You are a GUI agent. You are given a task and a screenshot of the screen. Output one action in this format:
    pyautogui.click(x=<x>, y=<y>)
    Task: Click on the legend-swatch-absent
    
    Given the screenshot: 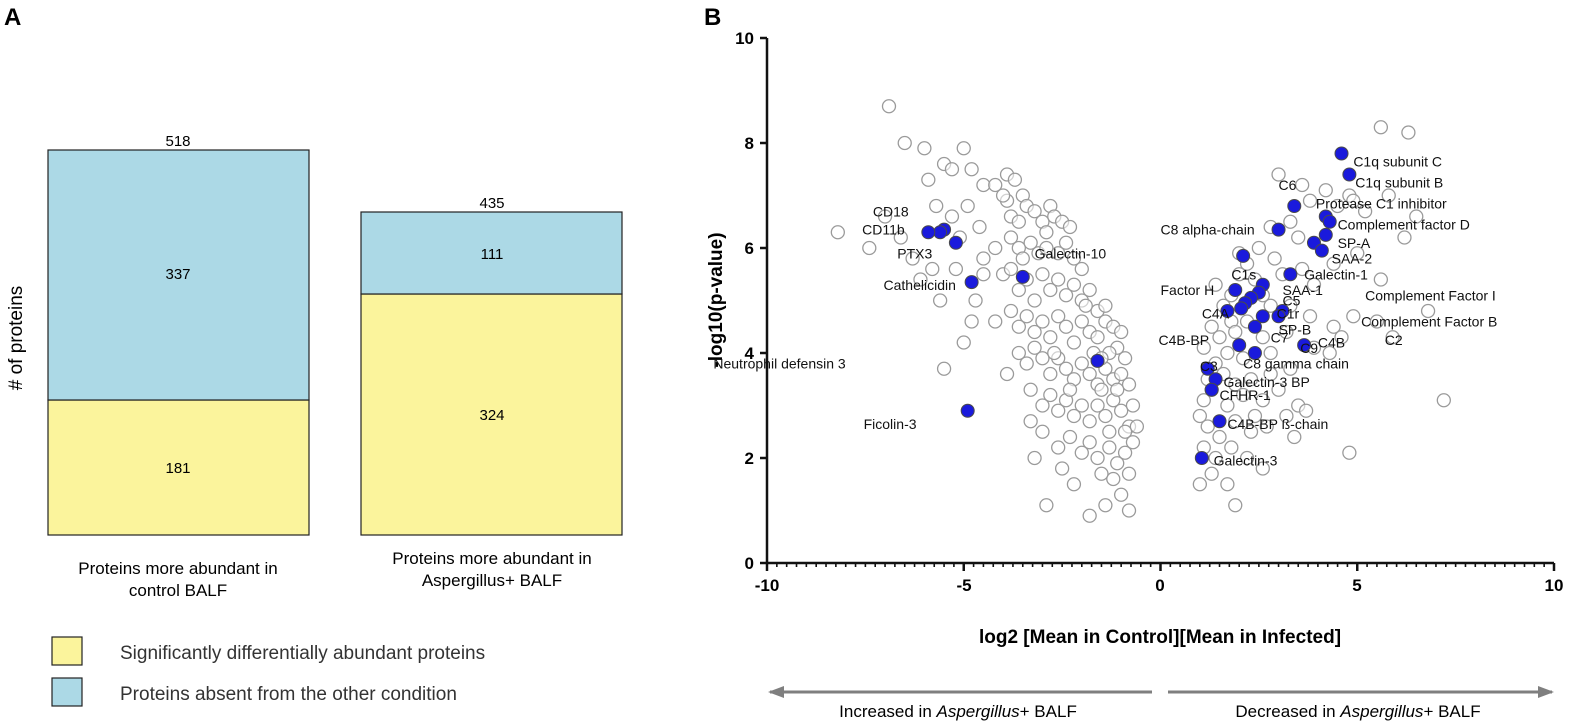 What is the action you would take?
    pyautogui.click(x=67, y=692)
    